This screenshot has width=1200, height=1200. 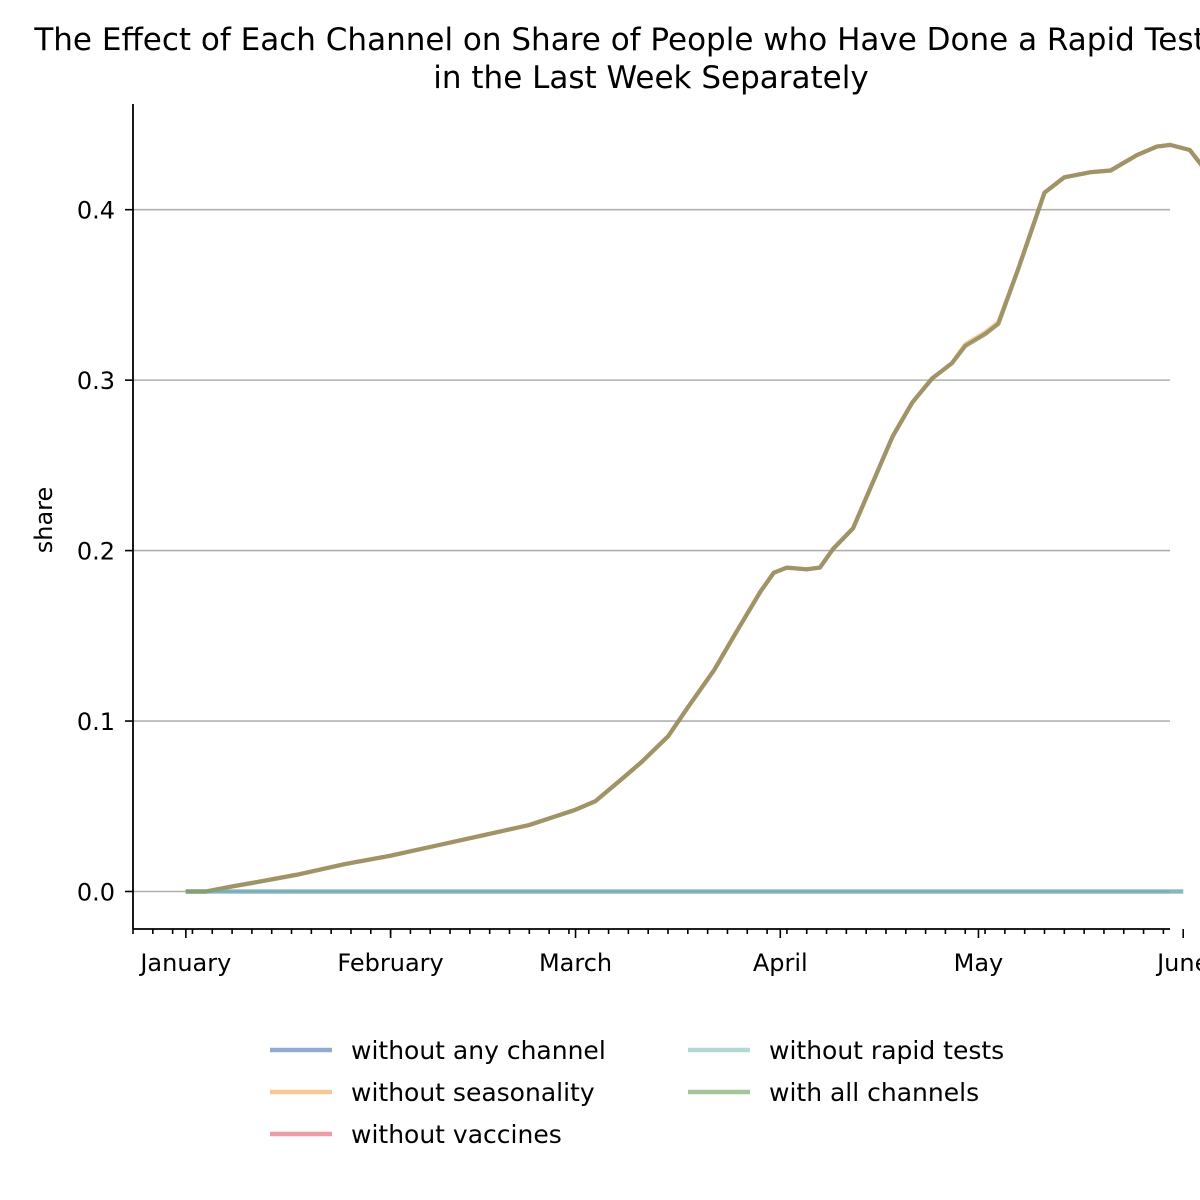 I want to click on y-axis-label: share, so click(x=44, y=520).